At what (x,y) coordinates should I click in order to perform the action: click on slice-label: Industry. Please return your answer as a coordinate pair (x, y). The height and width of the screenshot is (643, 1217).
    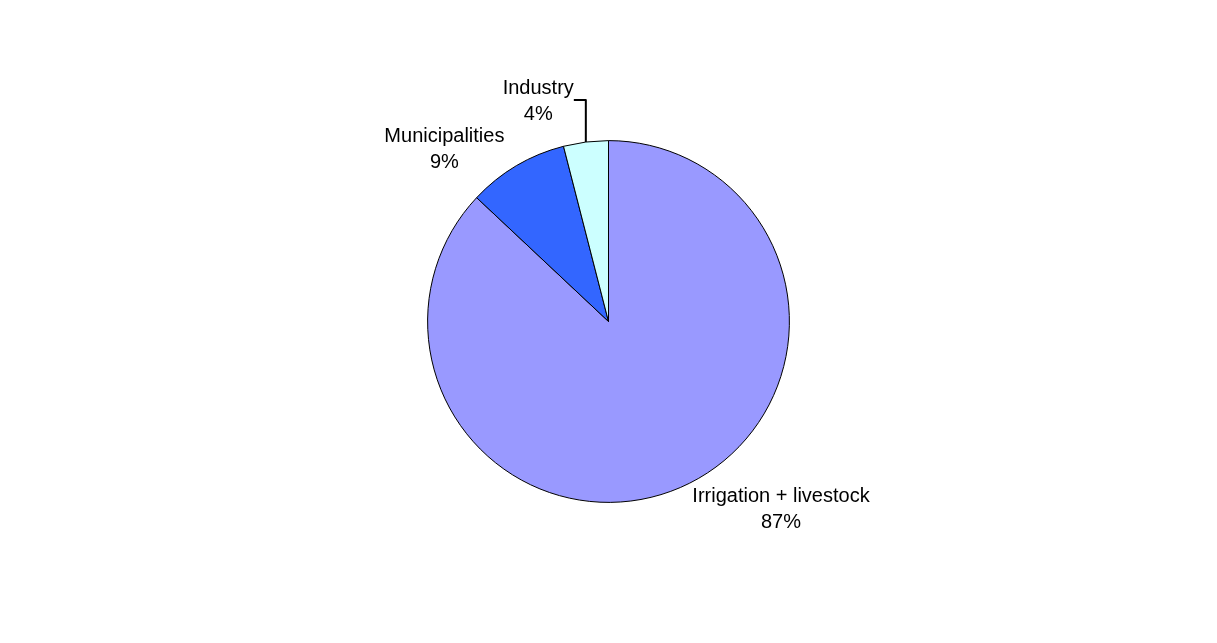
    Looking at the image, I should click on (538, 87).